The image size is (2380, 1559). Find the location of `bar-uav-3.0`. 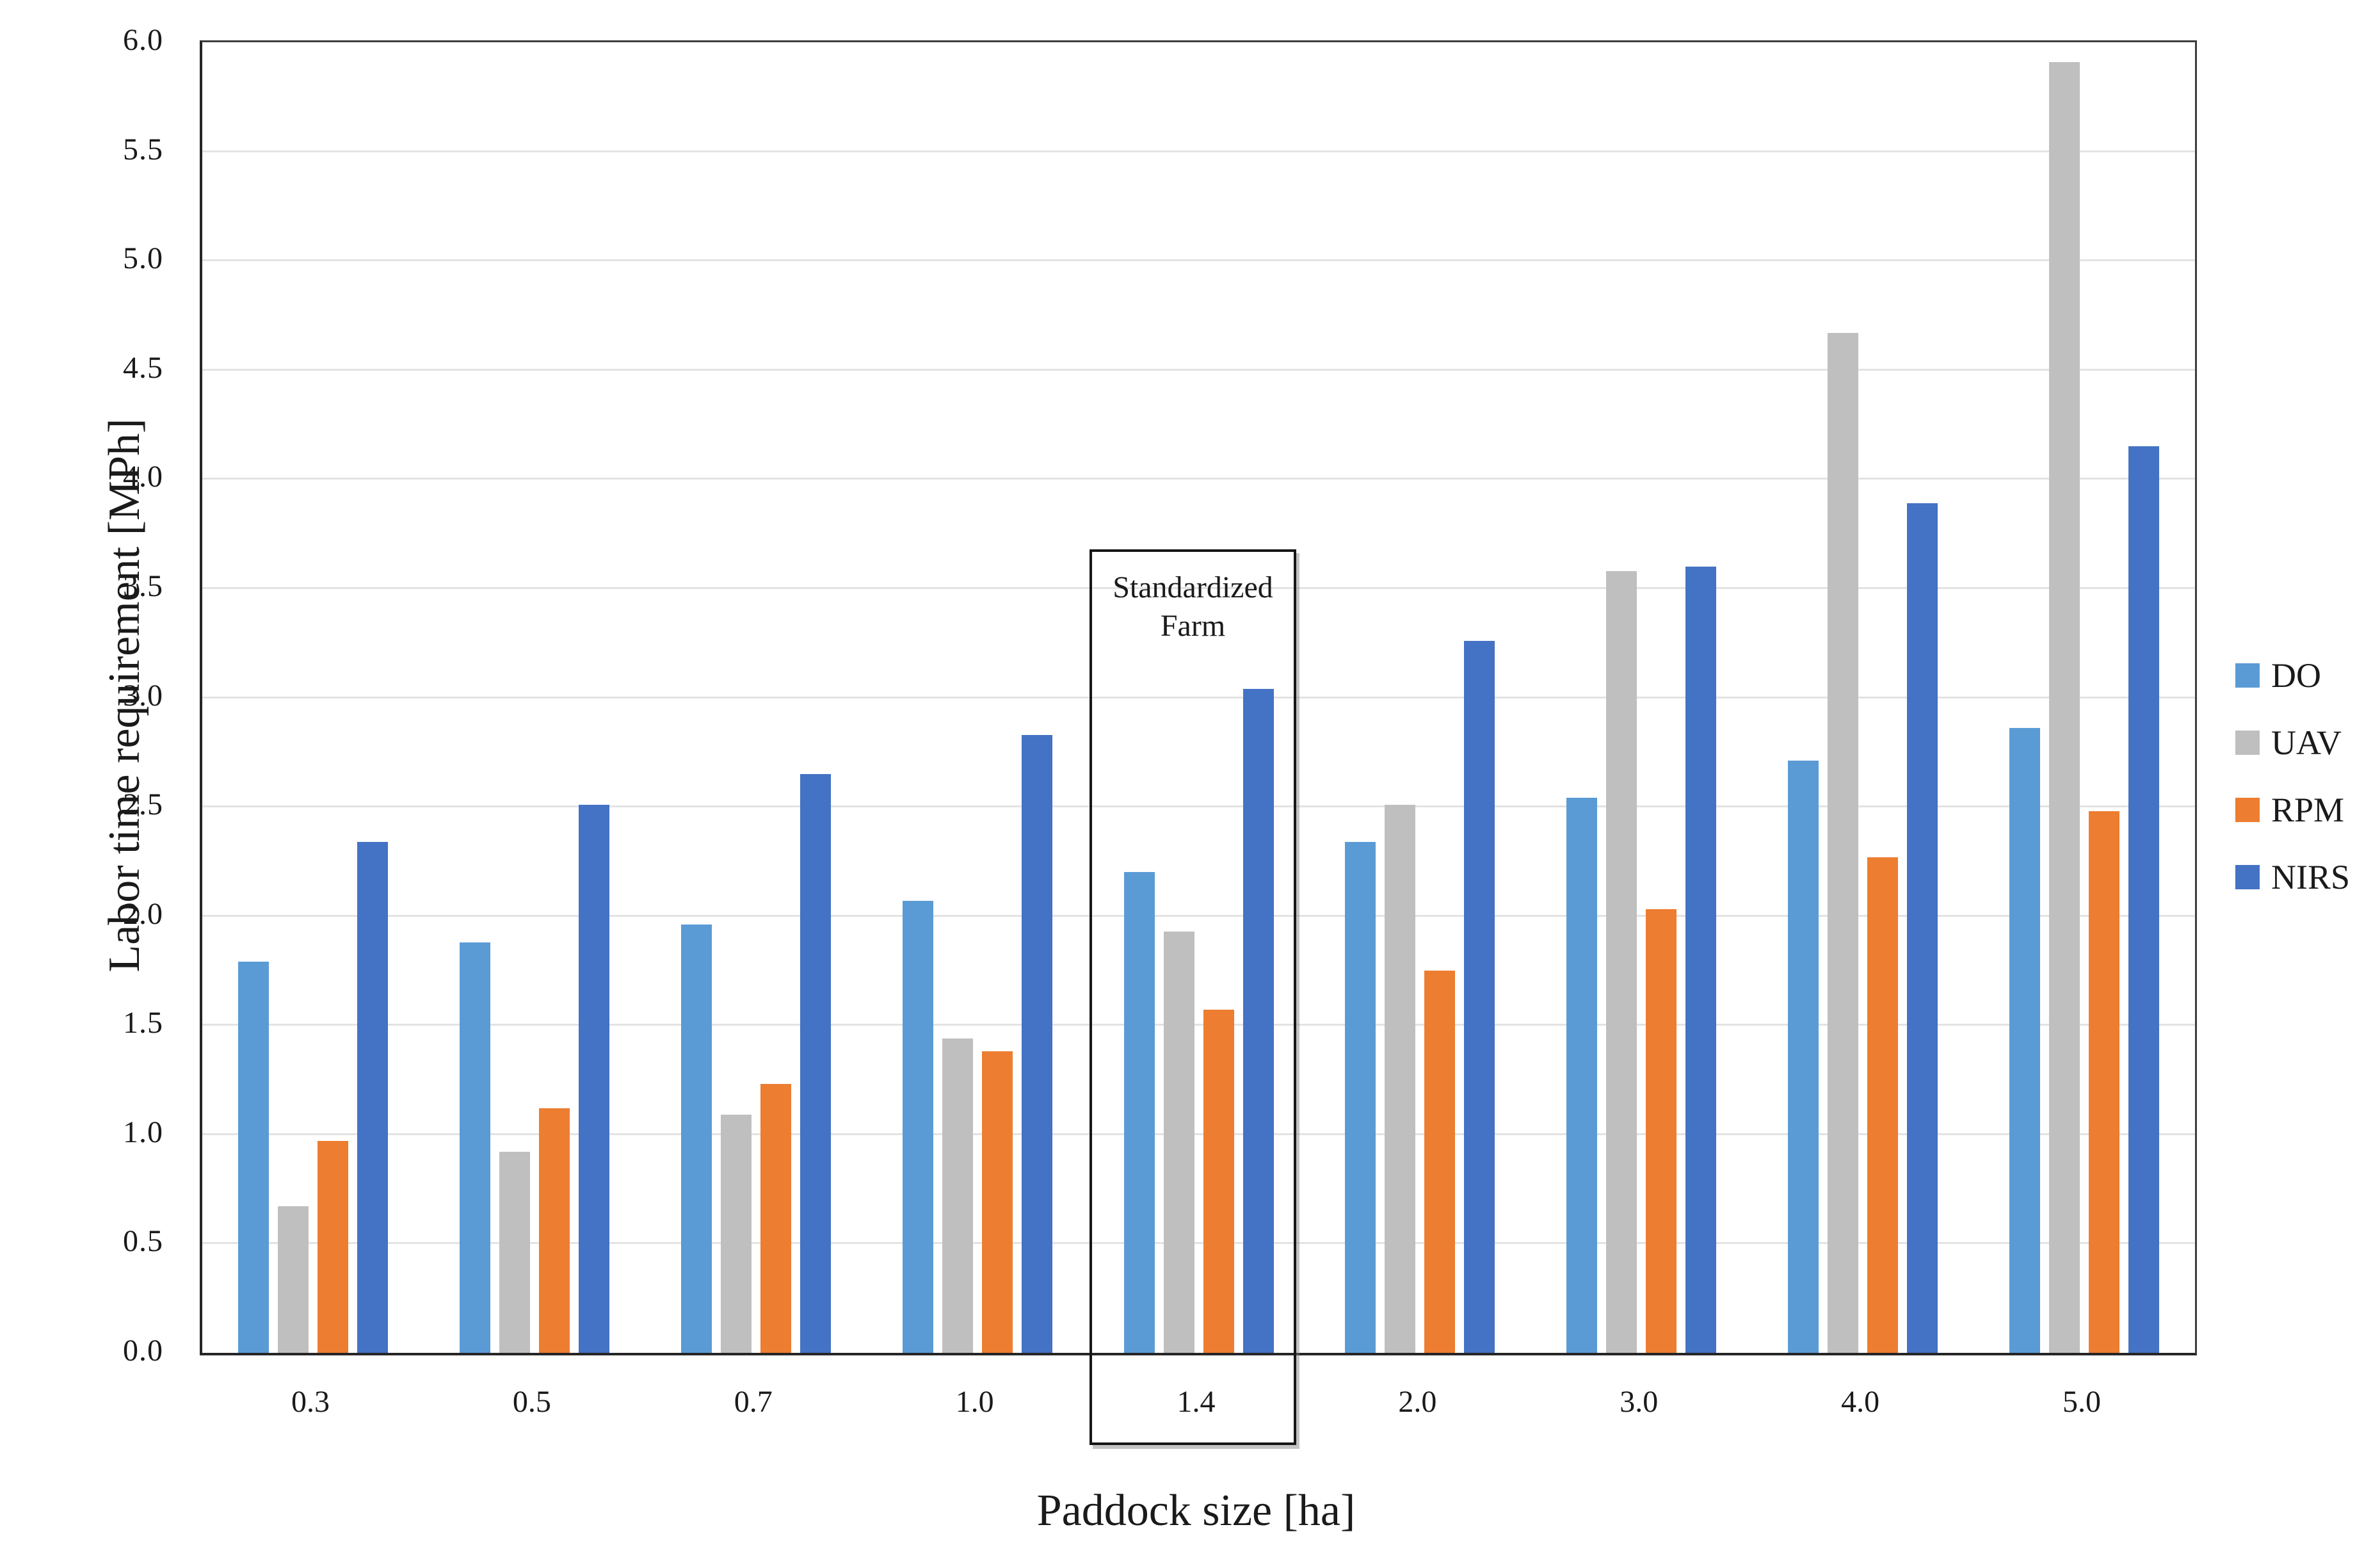

bar-uav-3.0 is located at coordinates (1621, 962).